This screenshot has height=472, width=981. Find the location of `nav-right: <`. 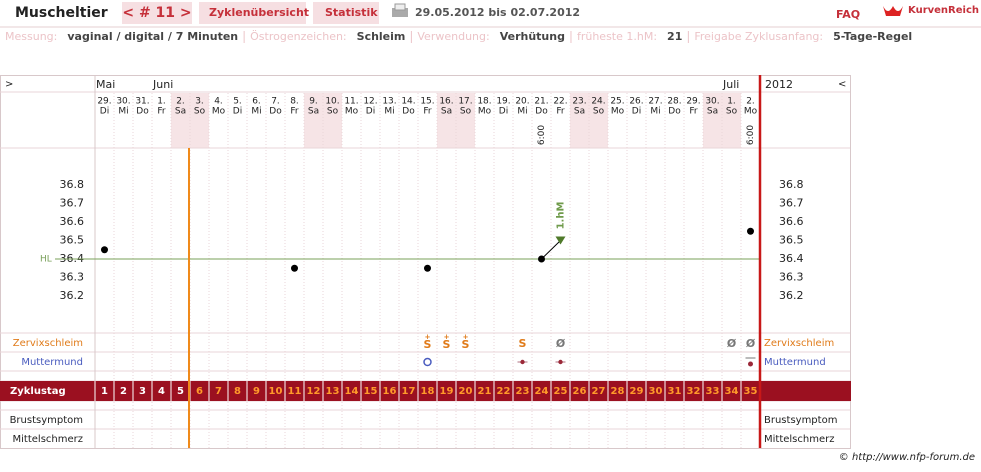

nav-right: < is located at coordinates (842, 84).